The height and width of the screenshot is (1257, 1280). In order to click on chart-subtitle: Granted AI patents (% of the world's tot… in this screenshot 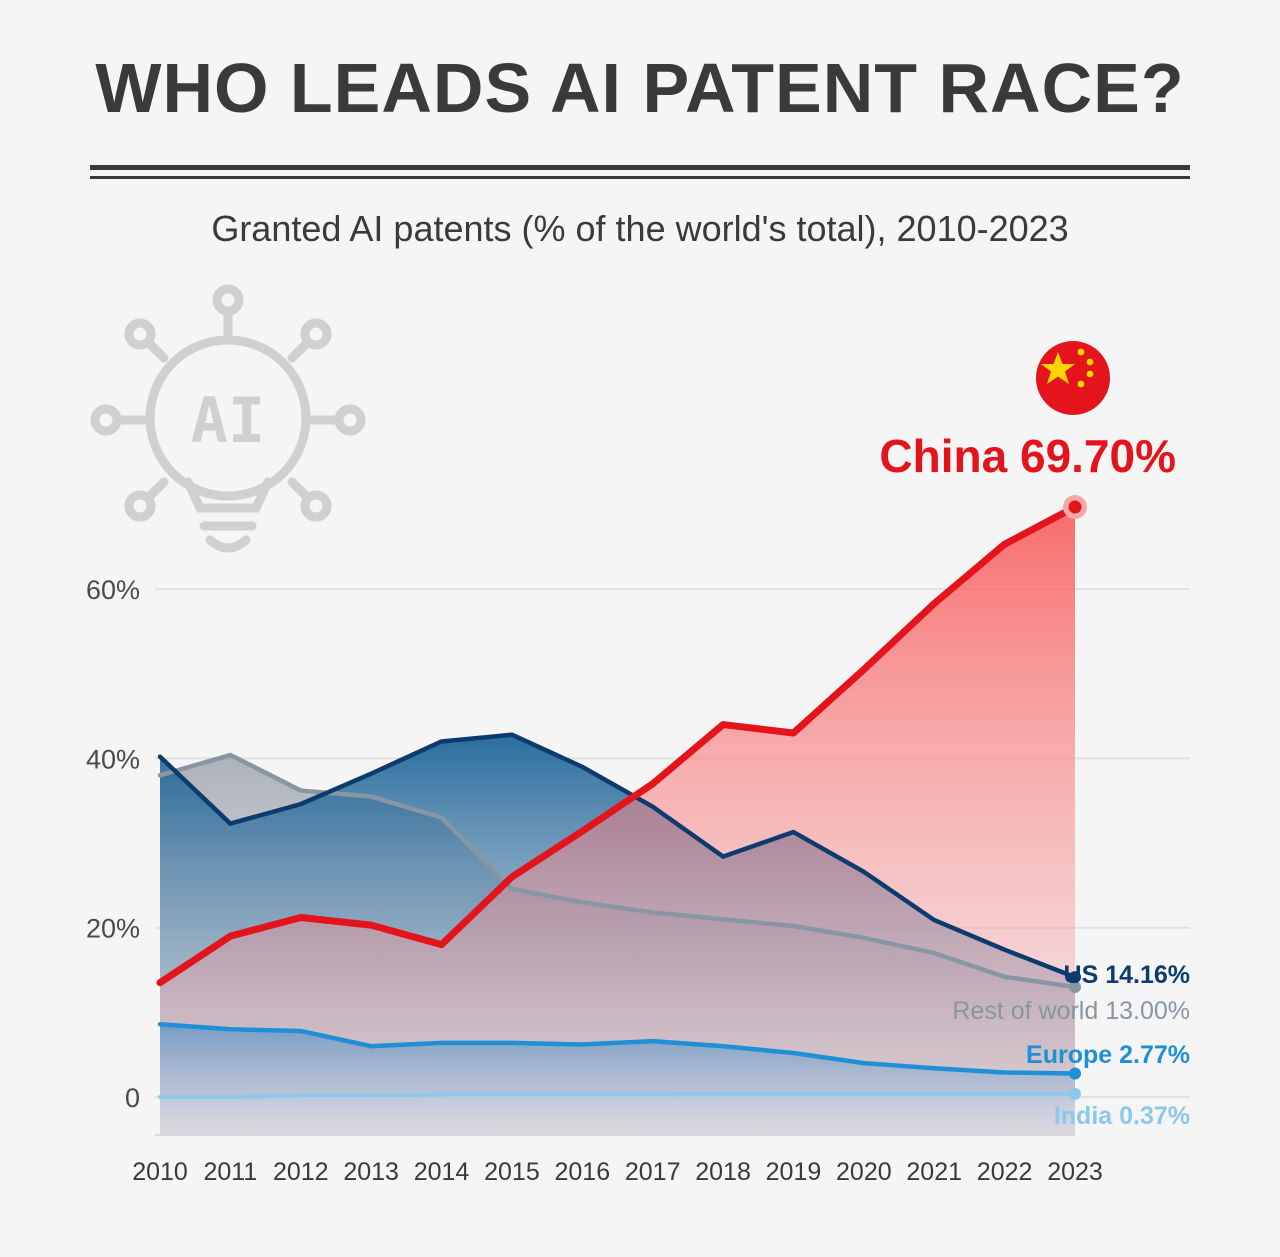, I will do `click(640, 228)`.